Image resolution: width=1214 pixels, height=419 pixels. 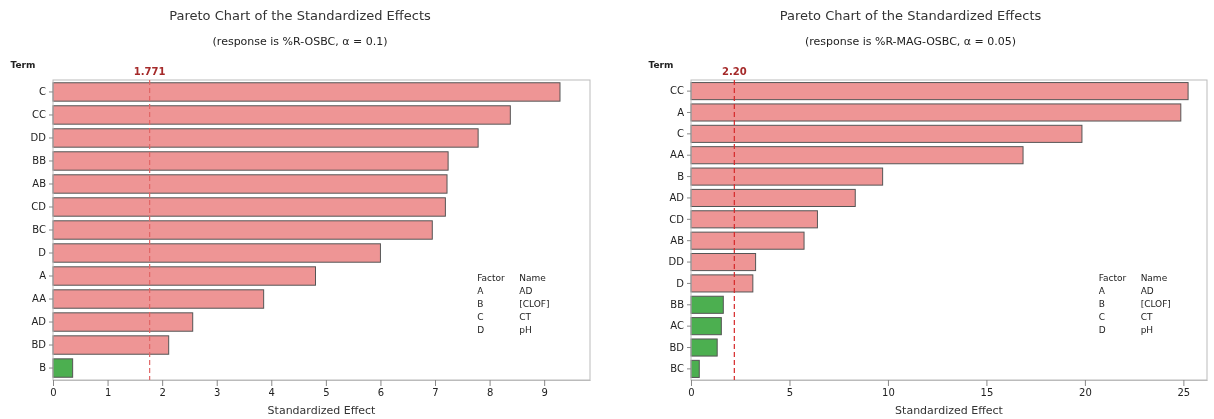 What do you see at coordinates (162, 393) in the screenshot?
I see `x-tick-label: 2` at bounding box center [162, 393].